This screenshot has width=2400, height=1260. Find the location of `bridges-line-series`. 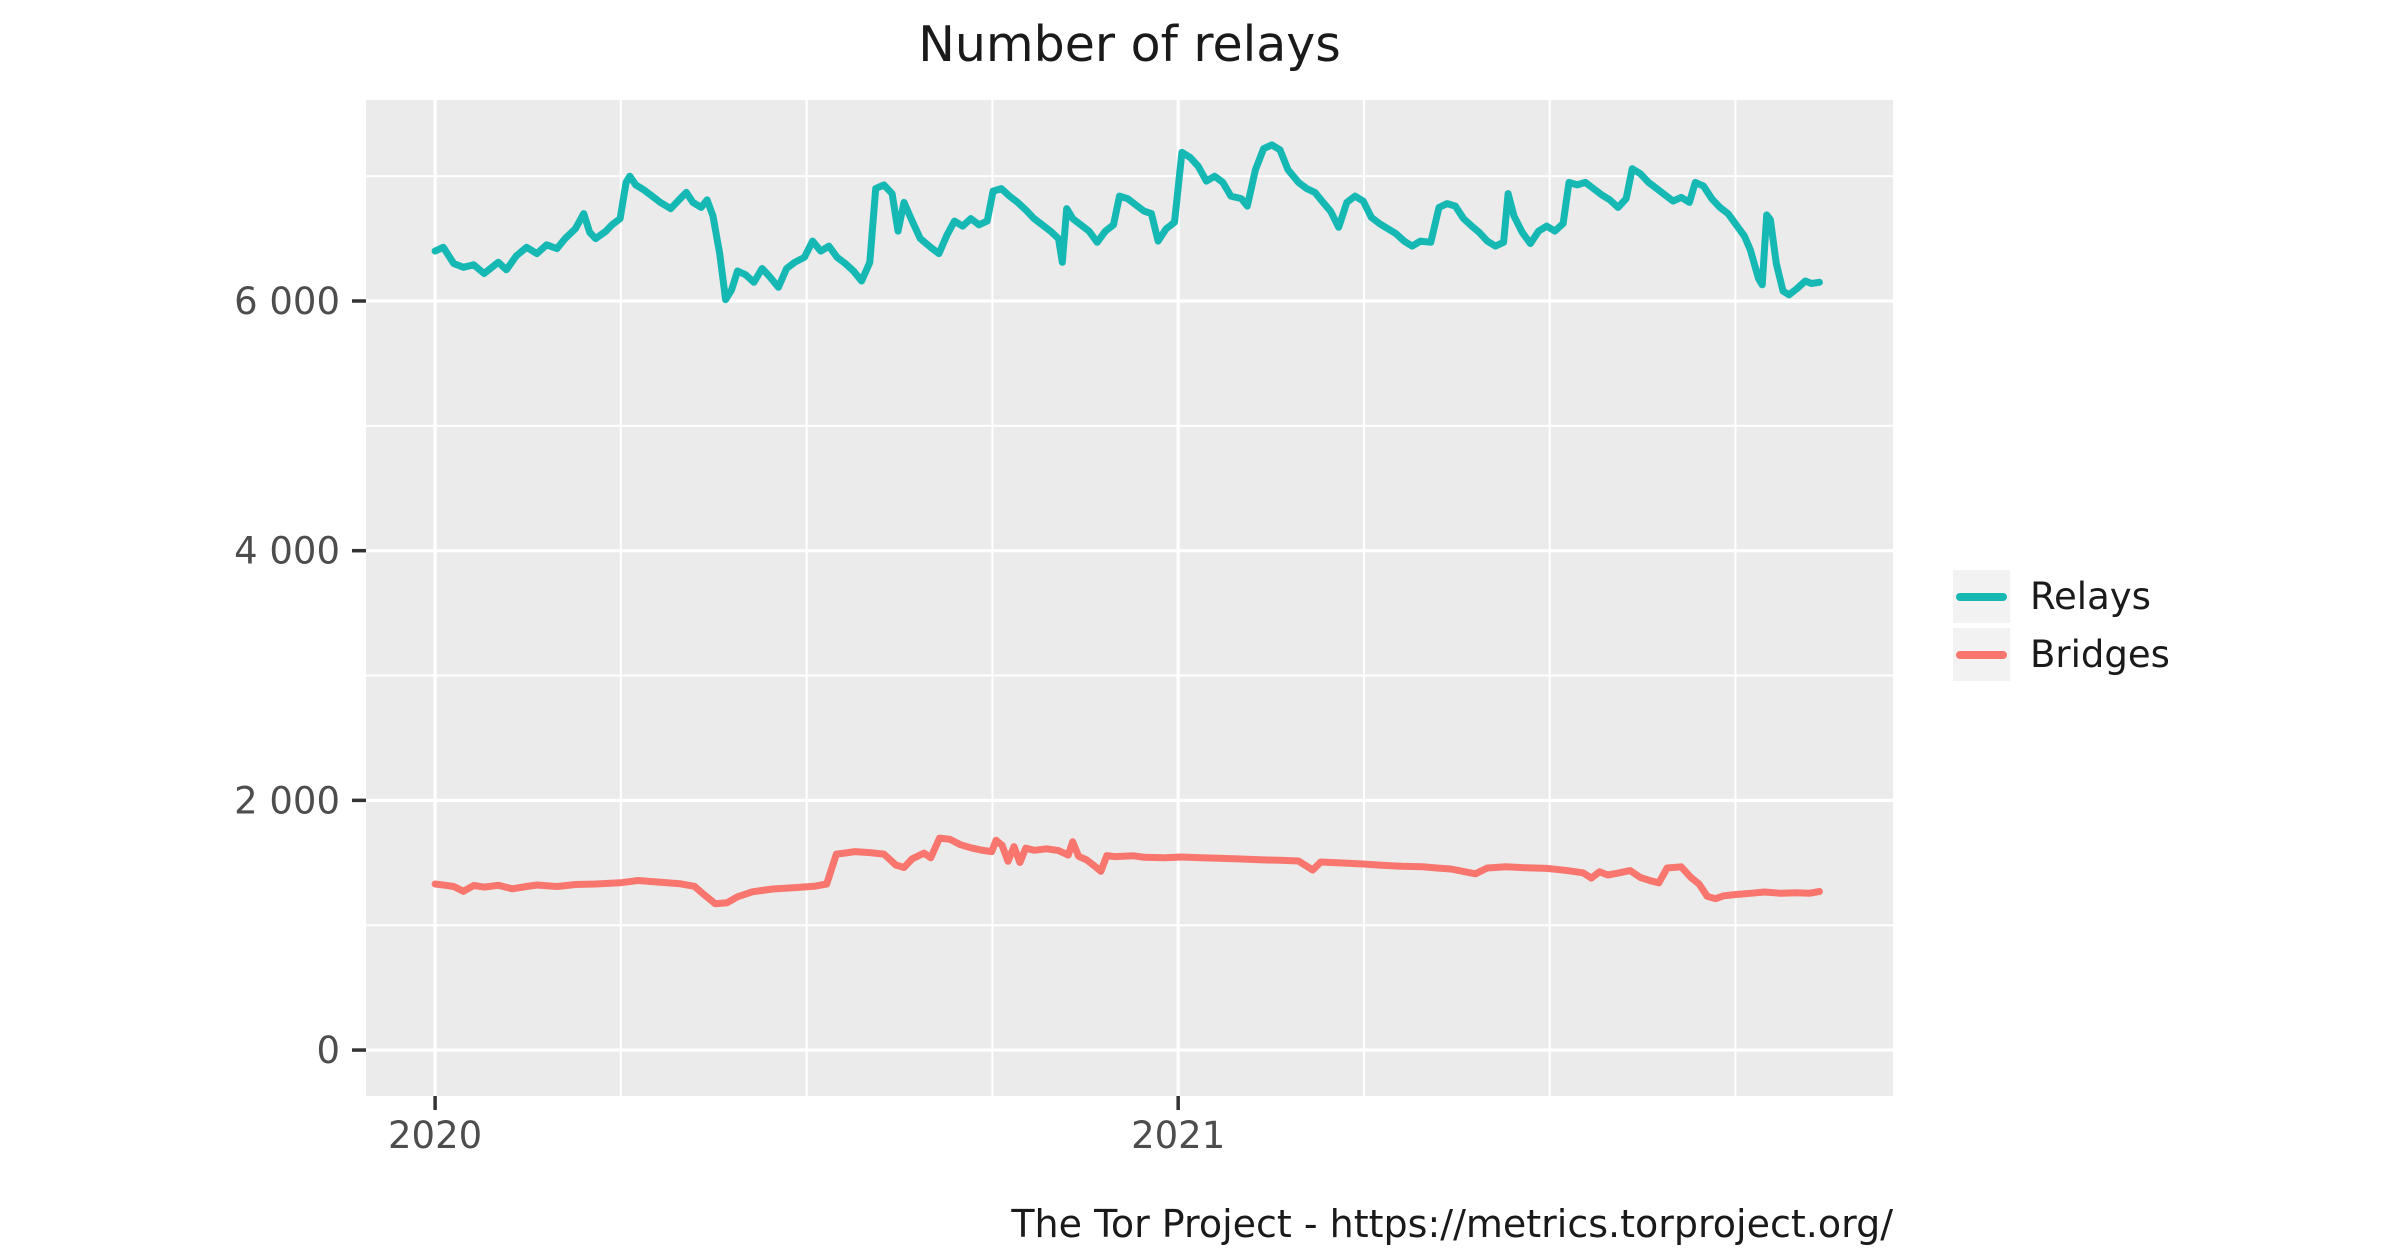

bridges-line-series is located at coordinates (1127, 871).